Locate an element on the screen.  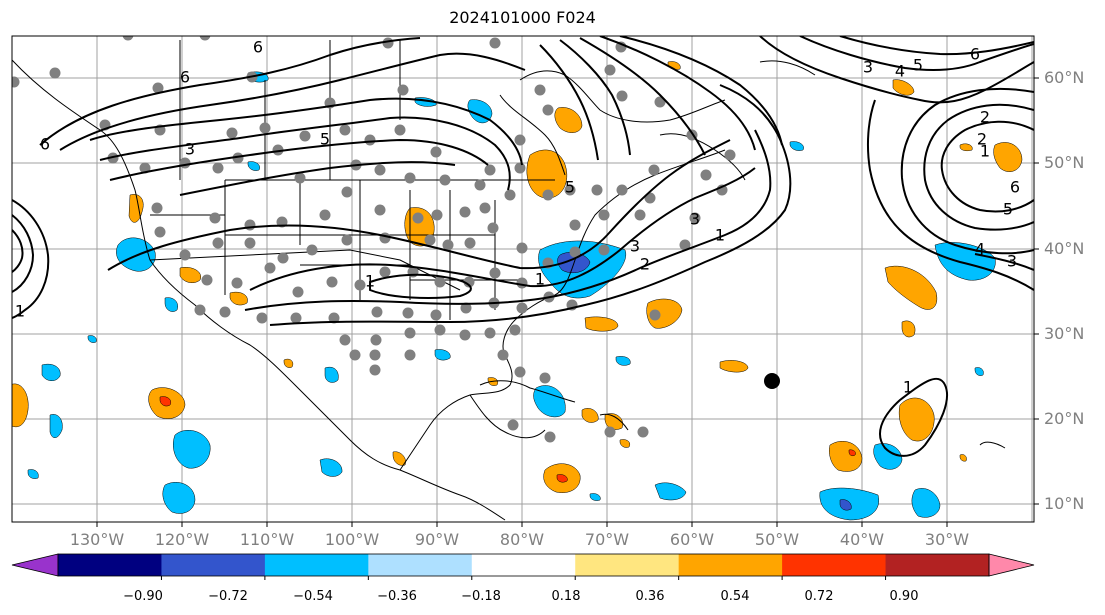
lon-label: 40°W is located at coordinates (862, 539).